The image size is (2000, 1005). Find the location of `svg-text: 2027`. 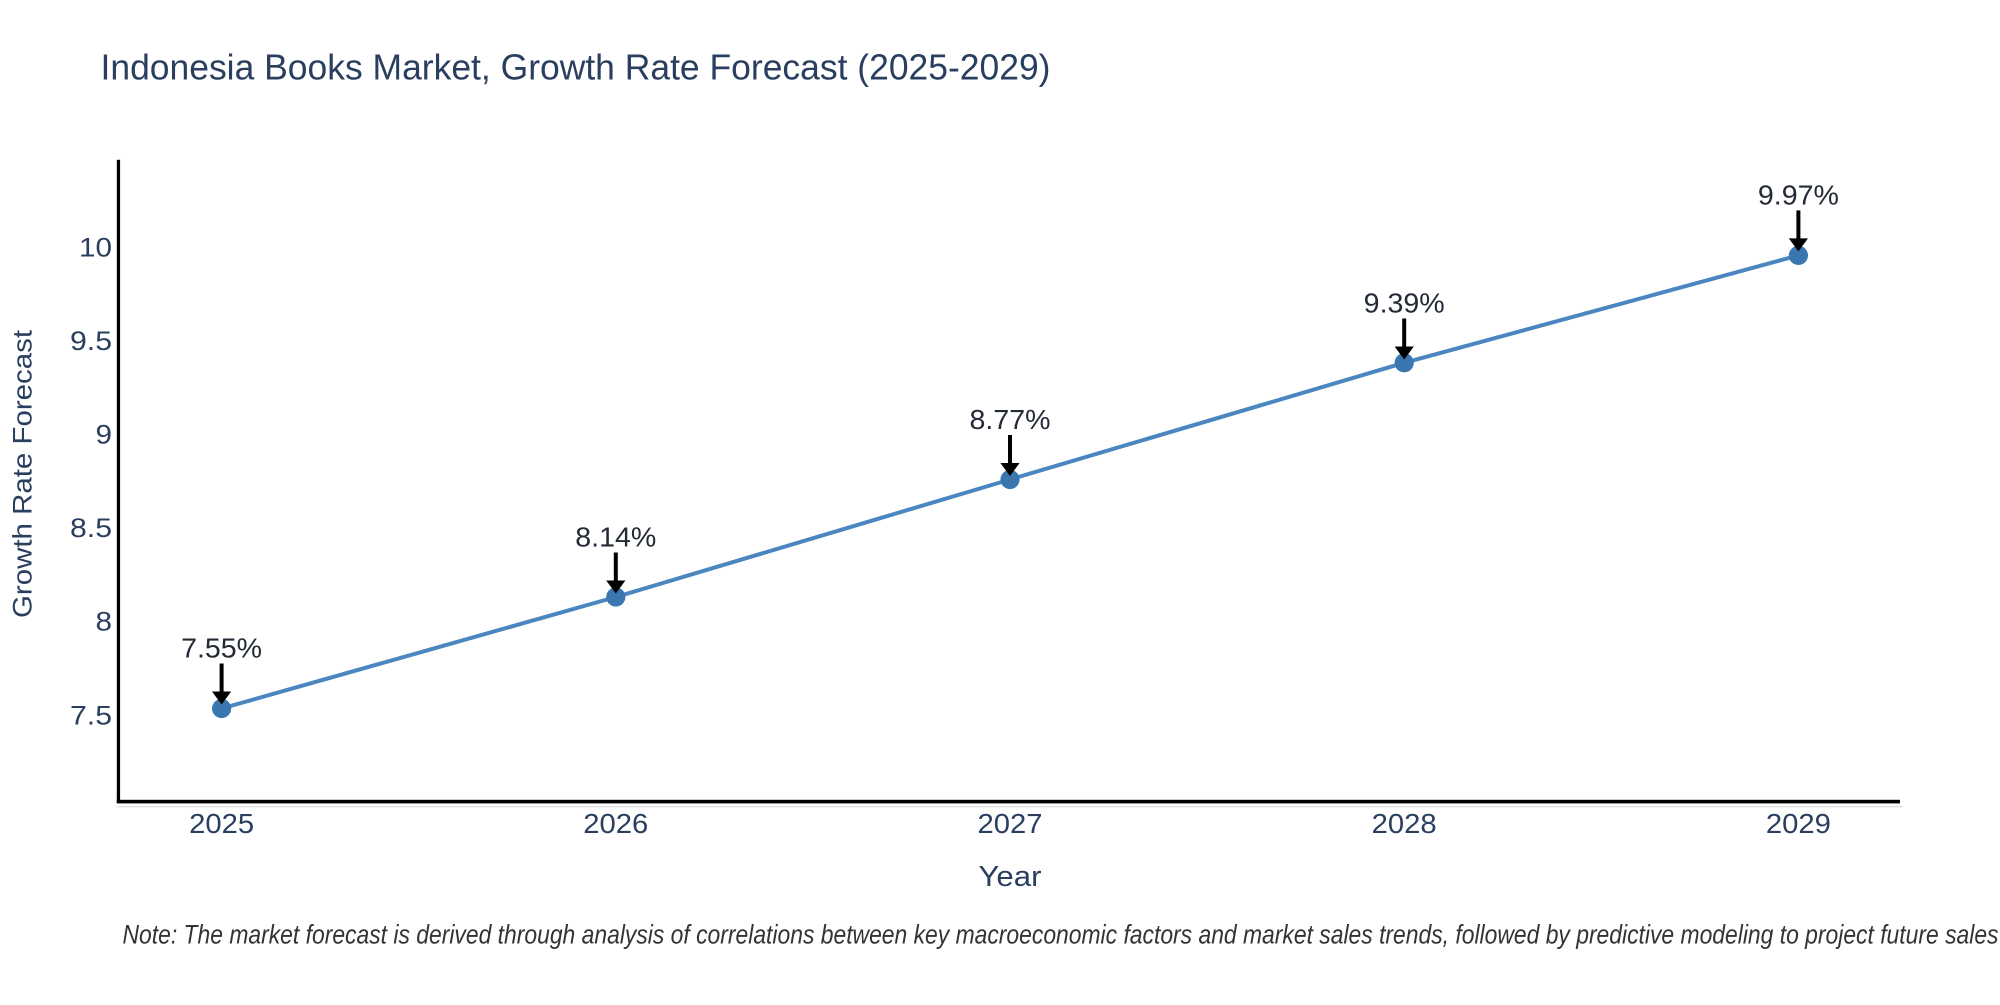

svg-text: 2027 is located at coordinates (1010, 823).